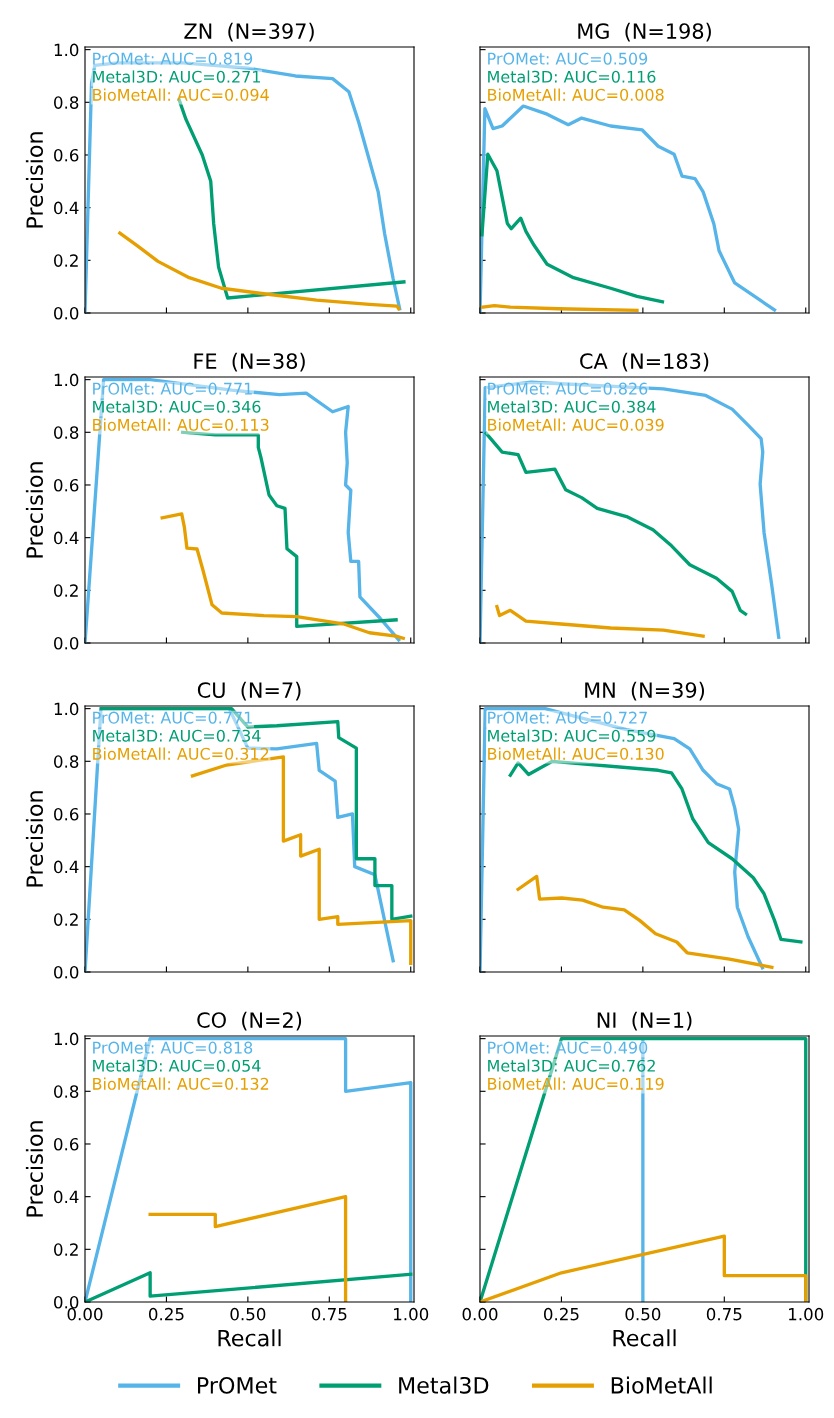 The image size is (834, 1418). What do you see at coordinates (576, 424) in the screenshot?
I see `annotation: BioMetAll: AUC=0.039` at bounding box center [576, 424].